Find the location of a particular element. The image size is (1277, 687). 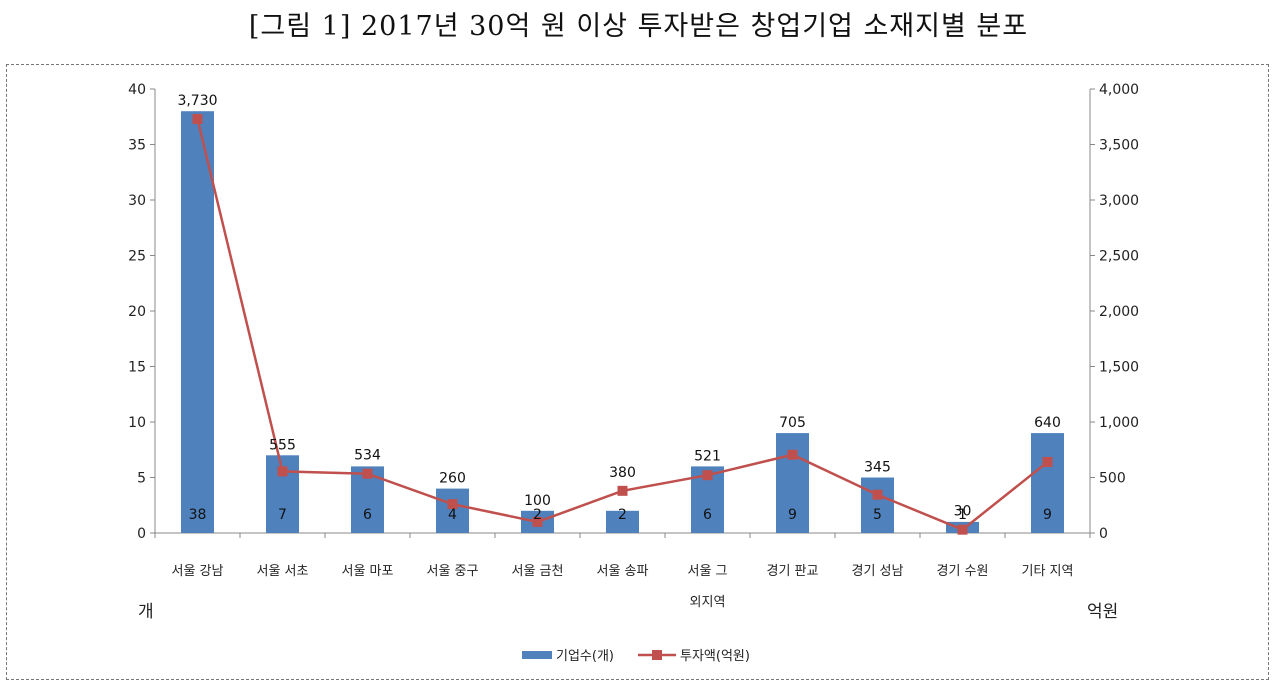

bar-value-label: 4 is located at coordinates (452, 515).